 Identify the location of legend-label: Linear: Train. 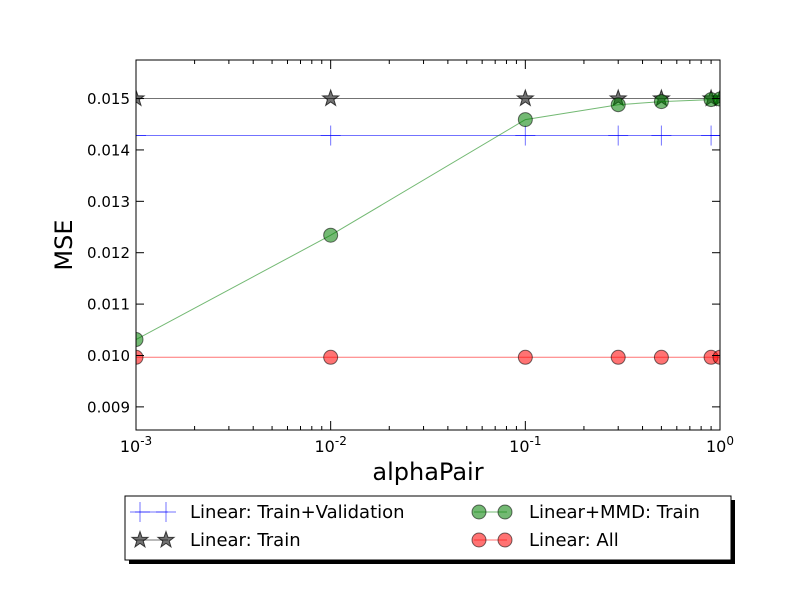
(245, 540).